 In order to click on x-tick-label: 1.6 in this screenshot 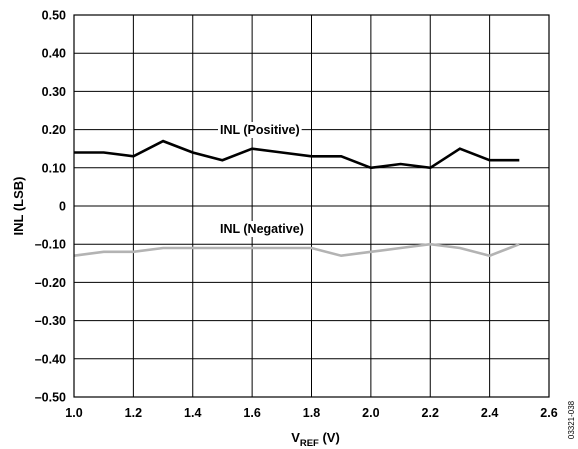, I will do `click(251, 413)`.